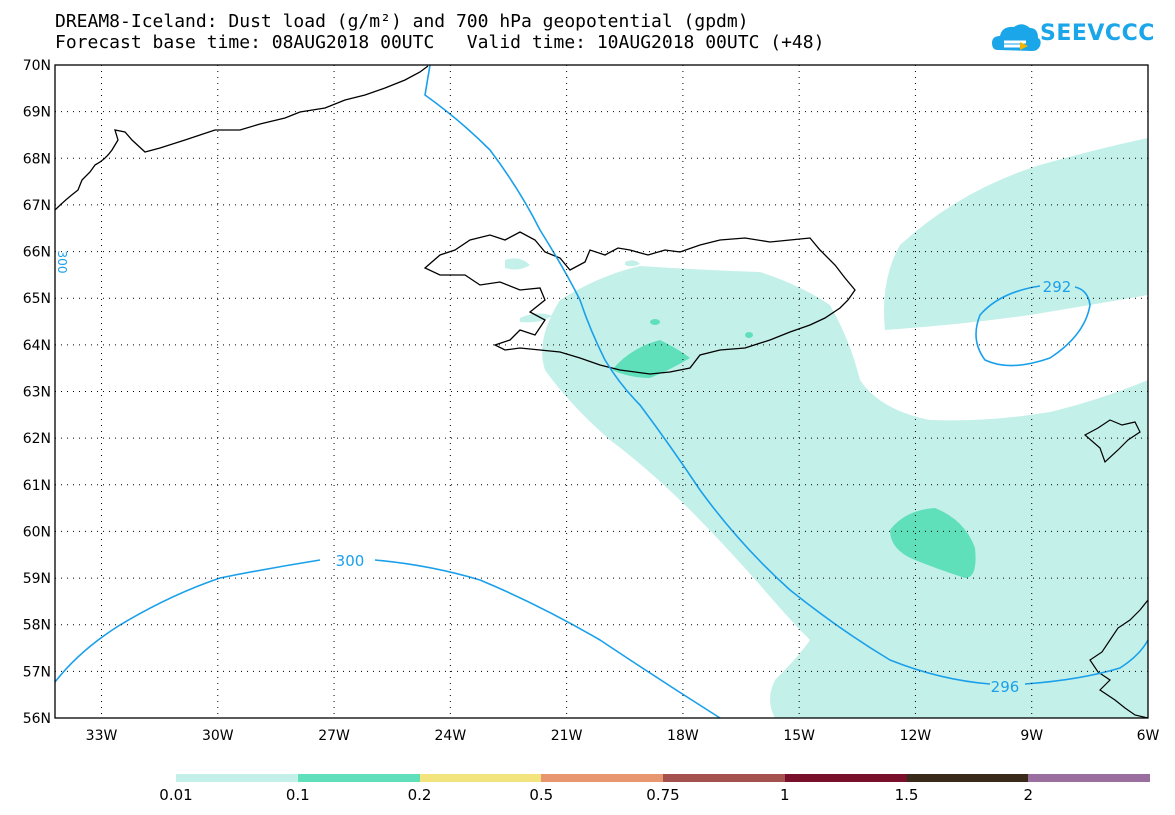 The height and width of the screenshot is (815, 1175). What do you see at coordinates (663, 795) in the screenshot?
I see `colorbar-label: 0.75` at bounding box center [663, 795].